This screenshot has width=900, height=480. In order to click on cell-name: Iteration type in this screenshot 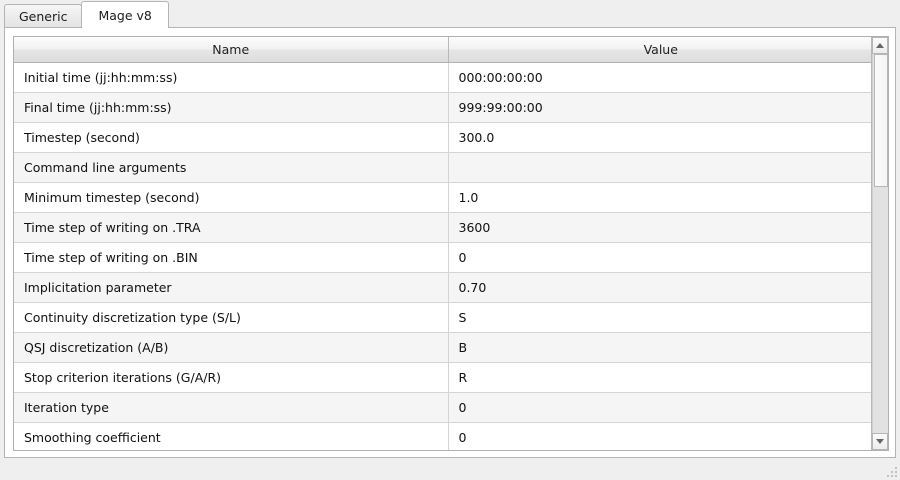, I will do `click(231, 407)`.